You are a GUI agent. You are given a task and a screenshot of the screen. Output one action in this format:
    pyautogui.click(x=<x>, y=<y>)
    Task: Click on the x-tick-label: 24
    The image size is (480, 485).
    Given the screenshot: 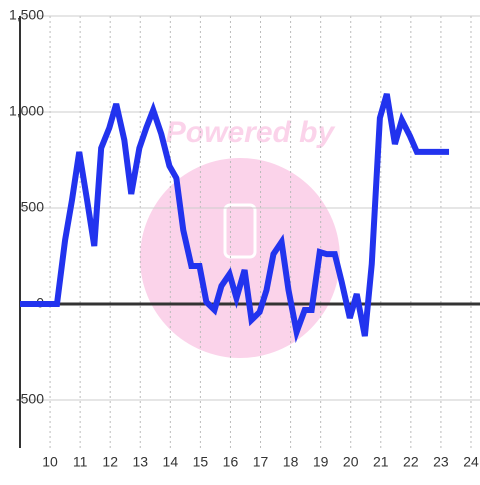 What is the action you would take?
    pyautogui.click(x=471, y=462)
    